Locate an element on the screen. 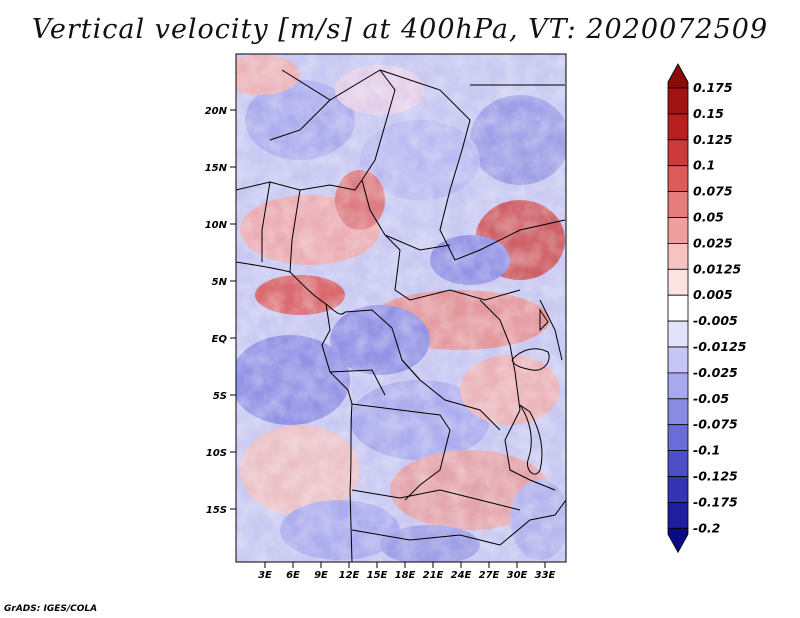 The width and height of the screenshot is (800, 618). colorbar-level-label: 0.05 is located at coordinates (708, 217).